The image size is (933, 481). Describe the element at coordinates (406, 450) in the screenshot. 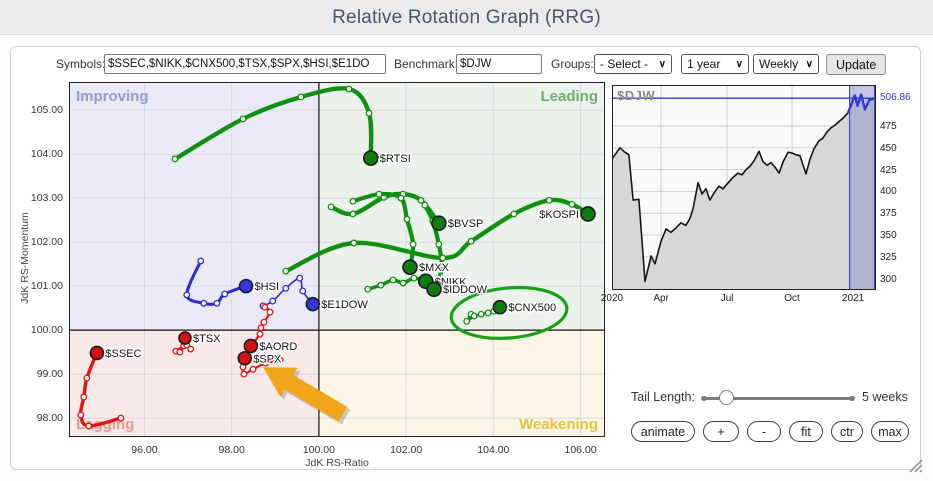

I see `x-tick-label: 102.00` at that location.